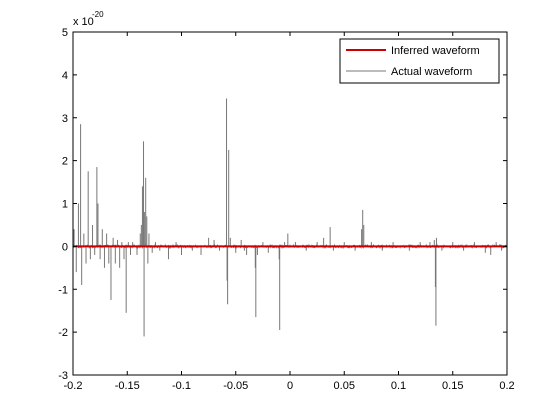  What do you see at coordinates (431, 72) in the screenshot?
I see `legend-label-actual: Actual waveform` at bounding box center [431, 72].